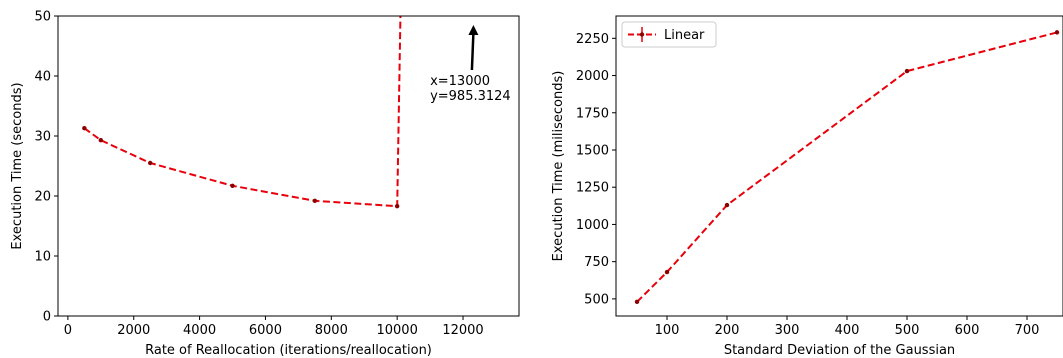 The height and width of the screenshot is (358, 1063). I want to click on x-axis-label: Standard Deviation of the Gaussian, so click(839, 350).